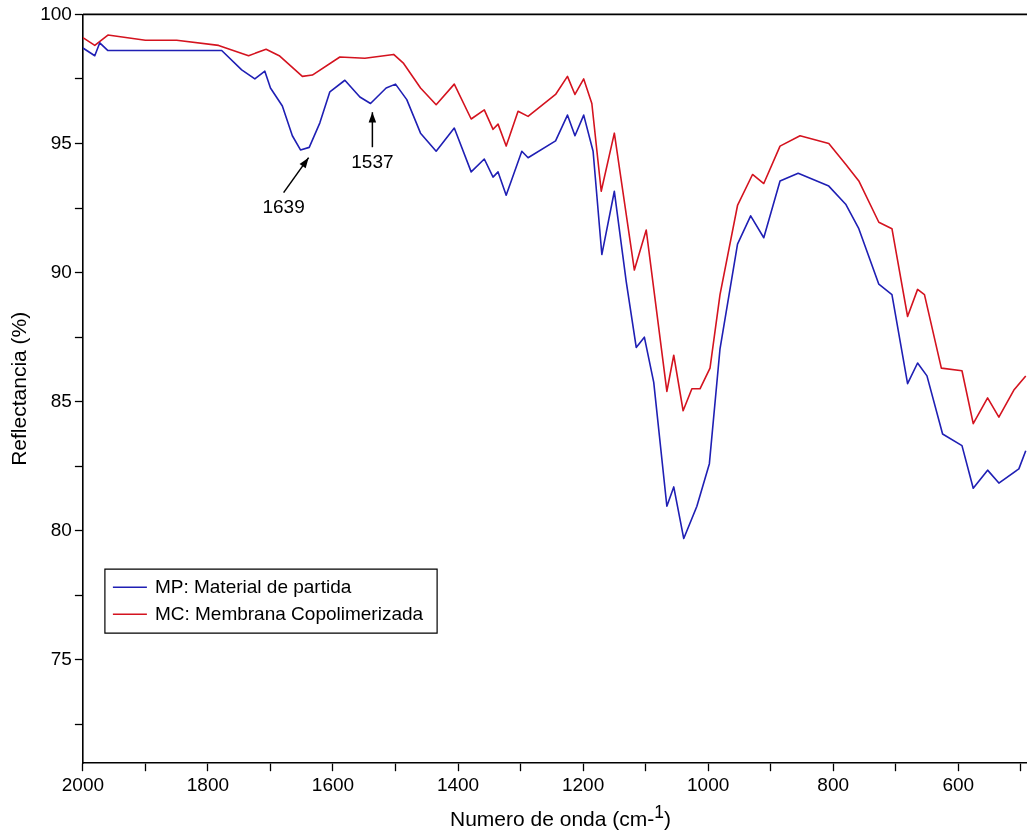 This screenshot has height=839, width=1027. What do you see at coordinates (708, 784) in the screenshot?
I see `x-tick-label: 1000` at bounding box center [708, 784].